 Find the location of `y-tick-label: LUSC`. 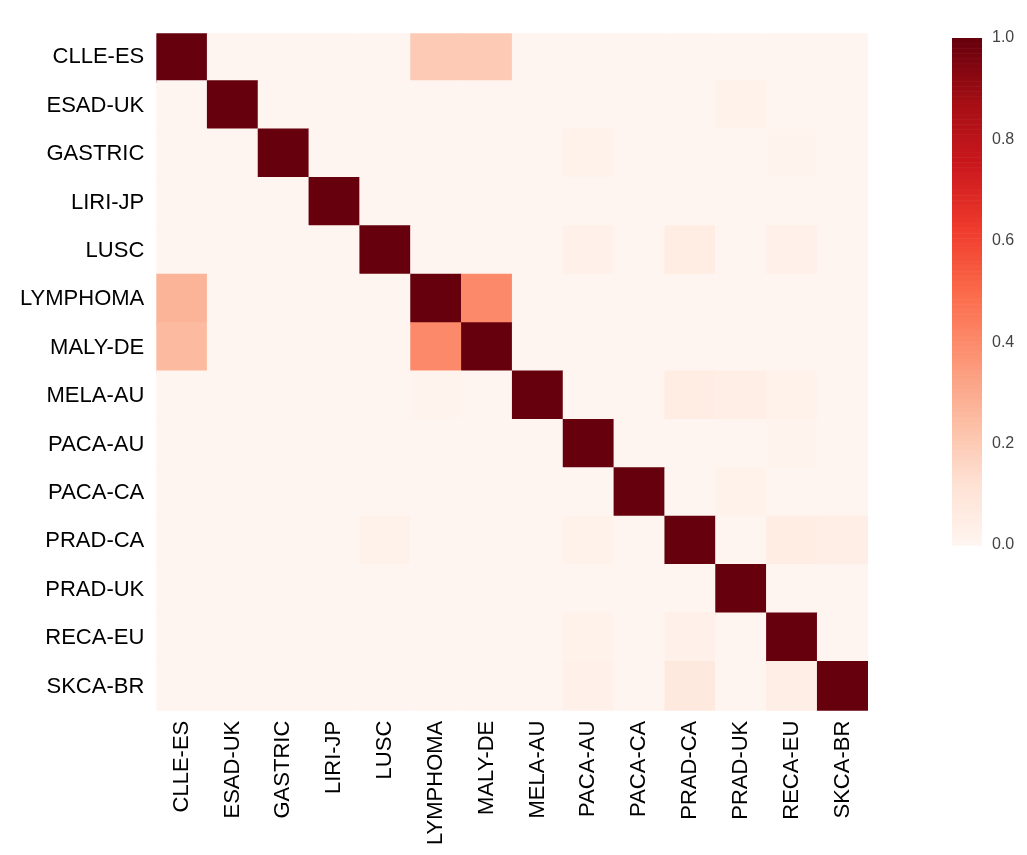

y-tick-label: LUSC is located at coordinates (115, 250).